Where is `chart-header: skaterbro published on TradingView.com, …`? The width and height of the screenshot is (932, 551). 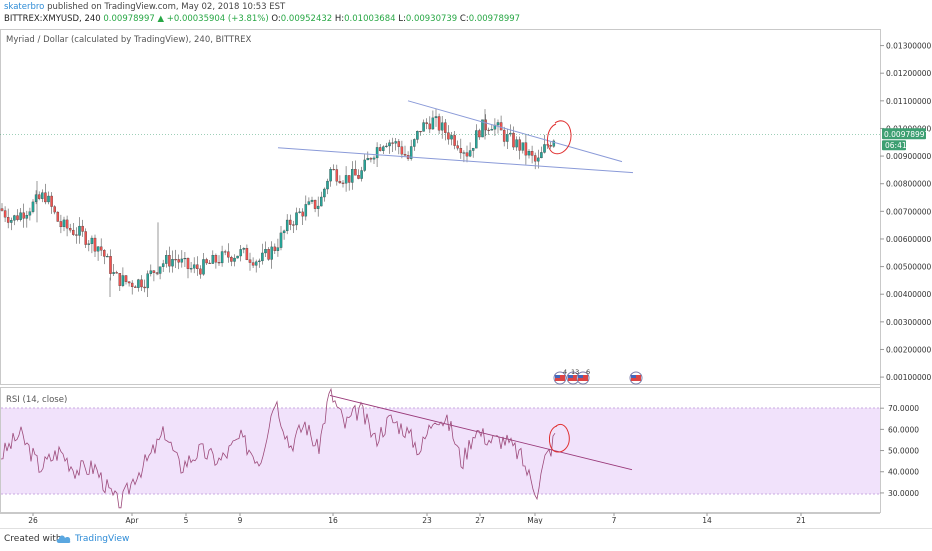 chart-header: skaterbro published on TradingView.com, … is located at coordinates (466, 13).